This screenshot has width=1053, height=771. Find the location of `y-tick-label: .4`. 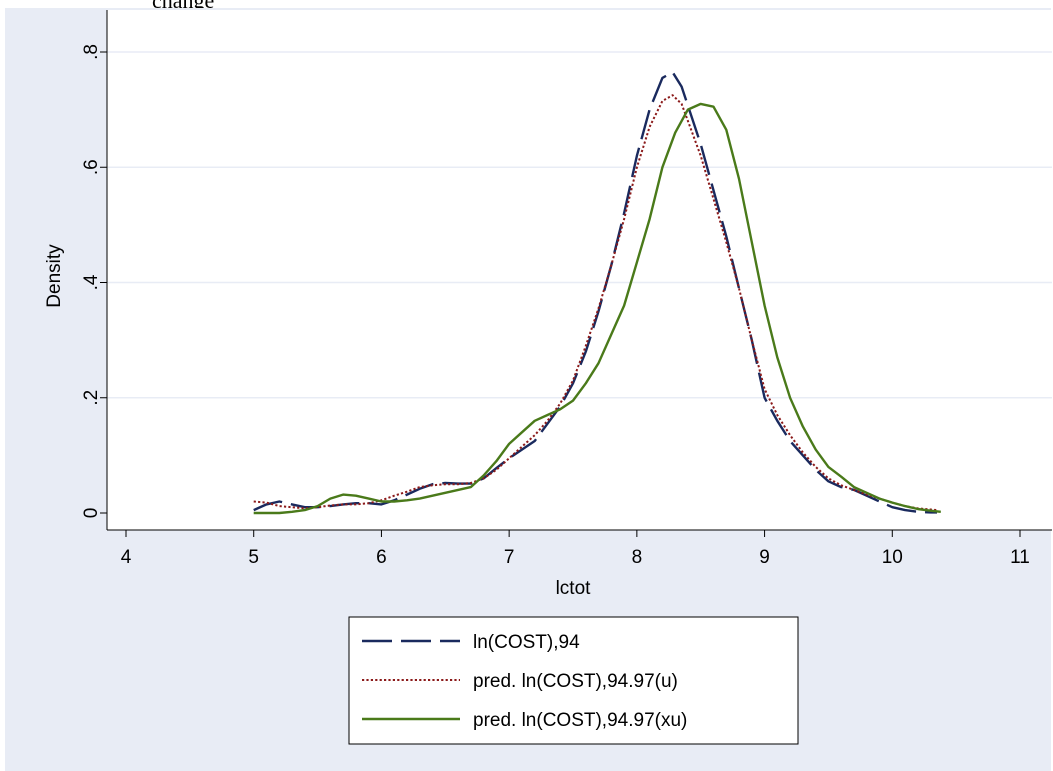

y-tick-label: .4 is located at coordinates (91, 282).